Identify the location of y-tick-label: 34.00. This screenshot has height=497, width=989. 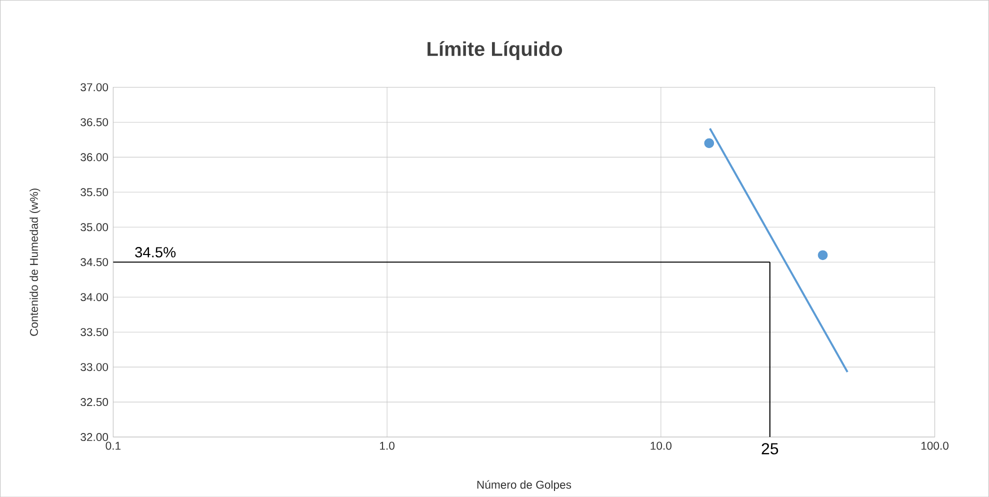
(94, 296).